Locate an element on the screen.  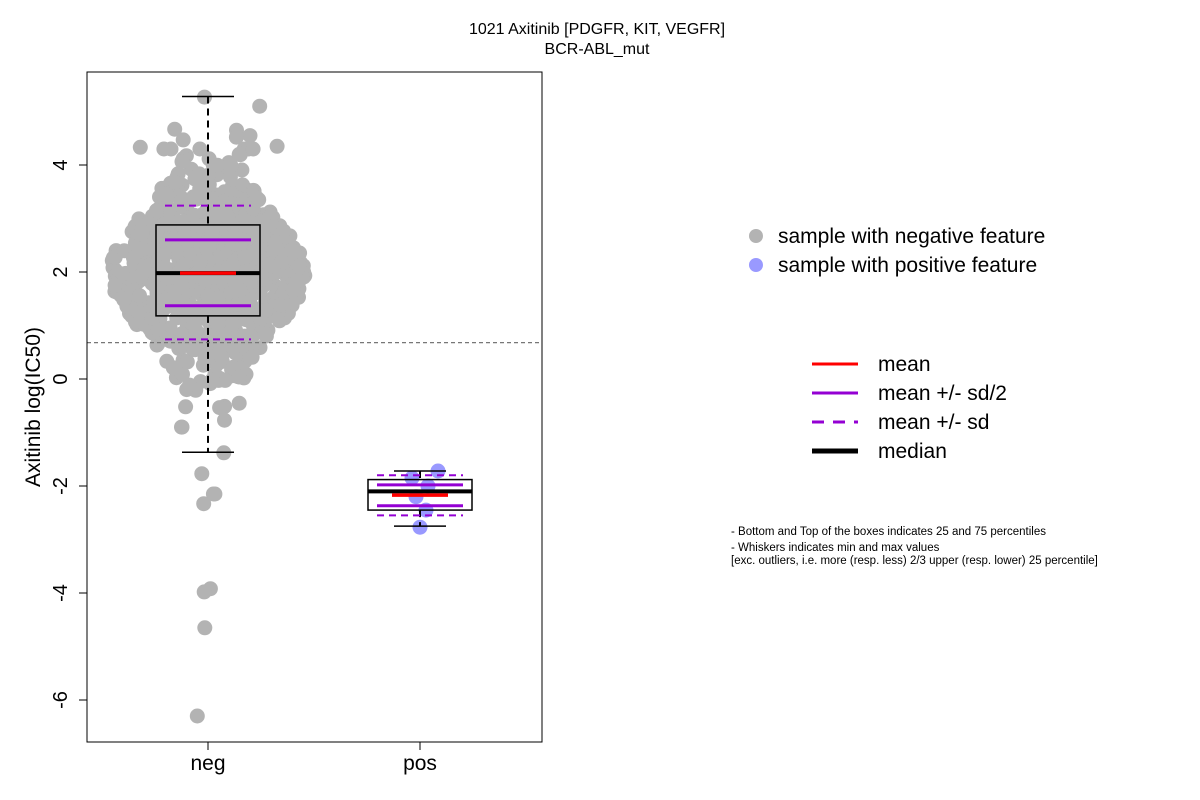
y-tick-label: 4 is located at coordinates (61, 164).